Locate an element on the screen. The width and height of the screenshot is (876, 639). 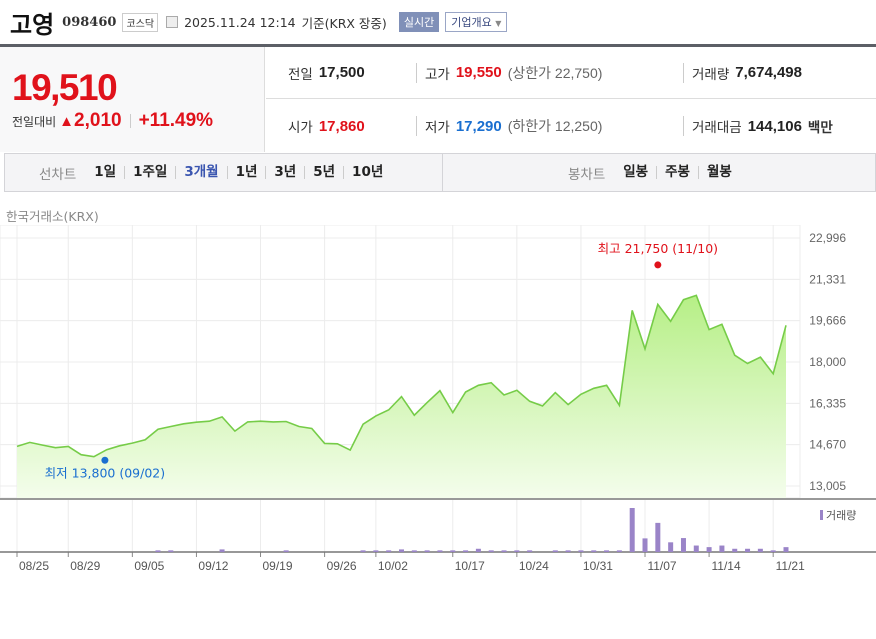
y-tick-label: 13,005 is located at coordinates (827, 486).